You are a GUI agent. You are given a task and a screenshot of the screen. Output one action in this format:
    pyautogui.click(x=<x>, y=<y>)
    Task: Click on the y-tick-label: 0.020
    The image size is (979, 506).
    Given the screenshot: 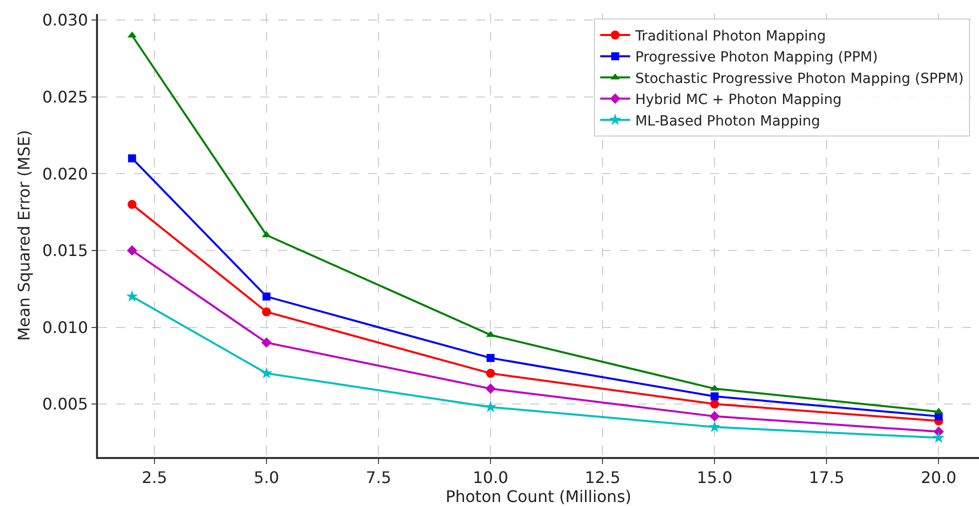 What is the action you would take?
    pyautogui.click(x=65, y=174)
    